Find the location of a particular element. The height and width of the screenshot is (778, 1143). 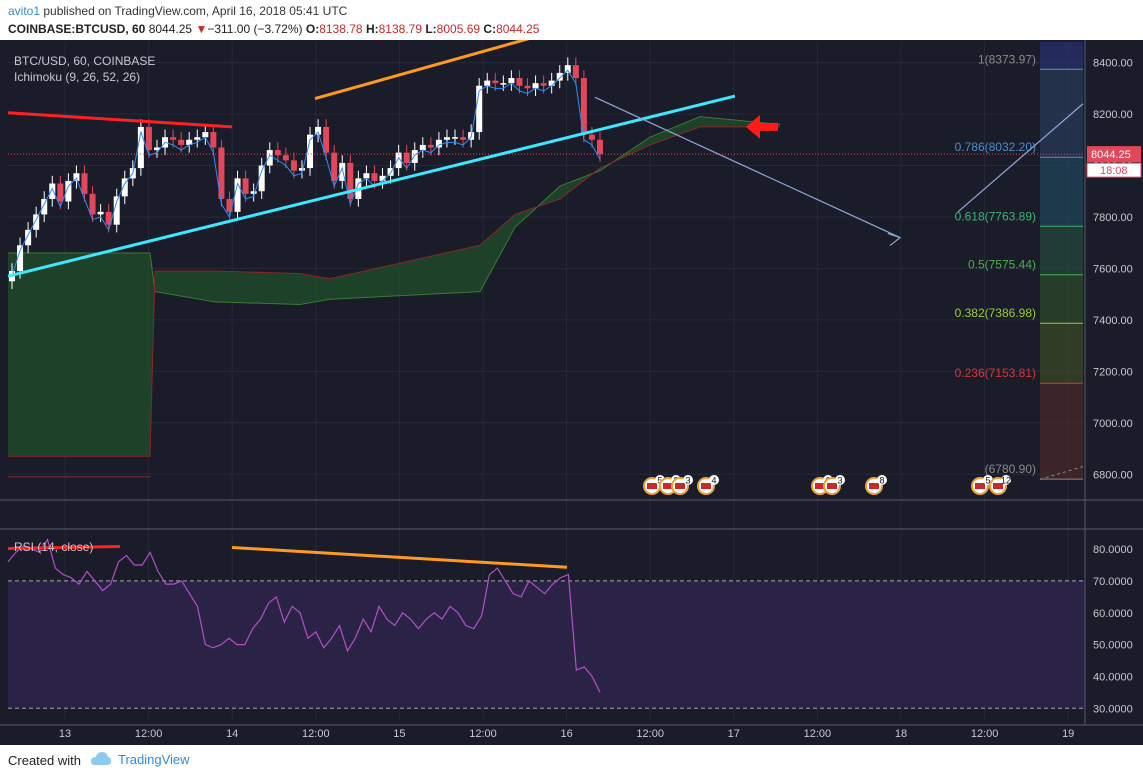

y-tick-label: 7600.00 is located at coordinates (1113, 269).